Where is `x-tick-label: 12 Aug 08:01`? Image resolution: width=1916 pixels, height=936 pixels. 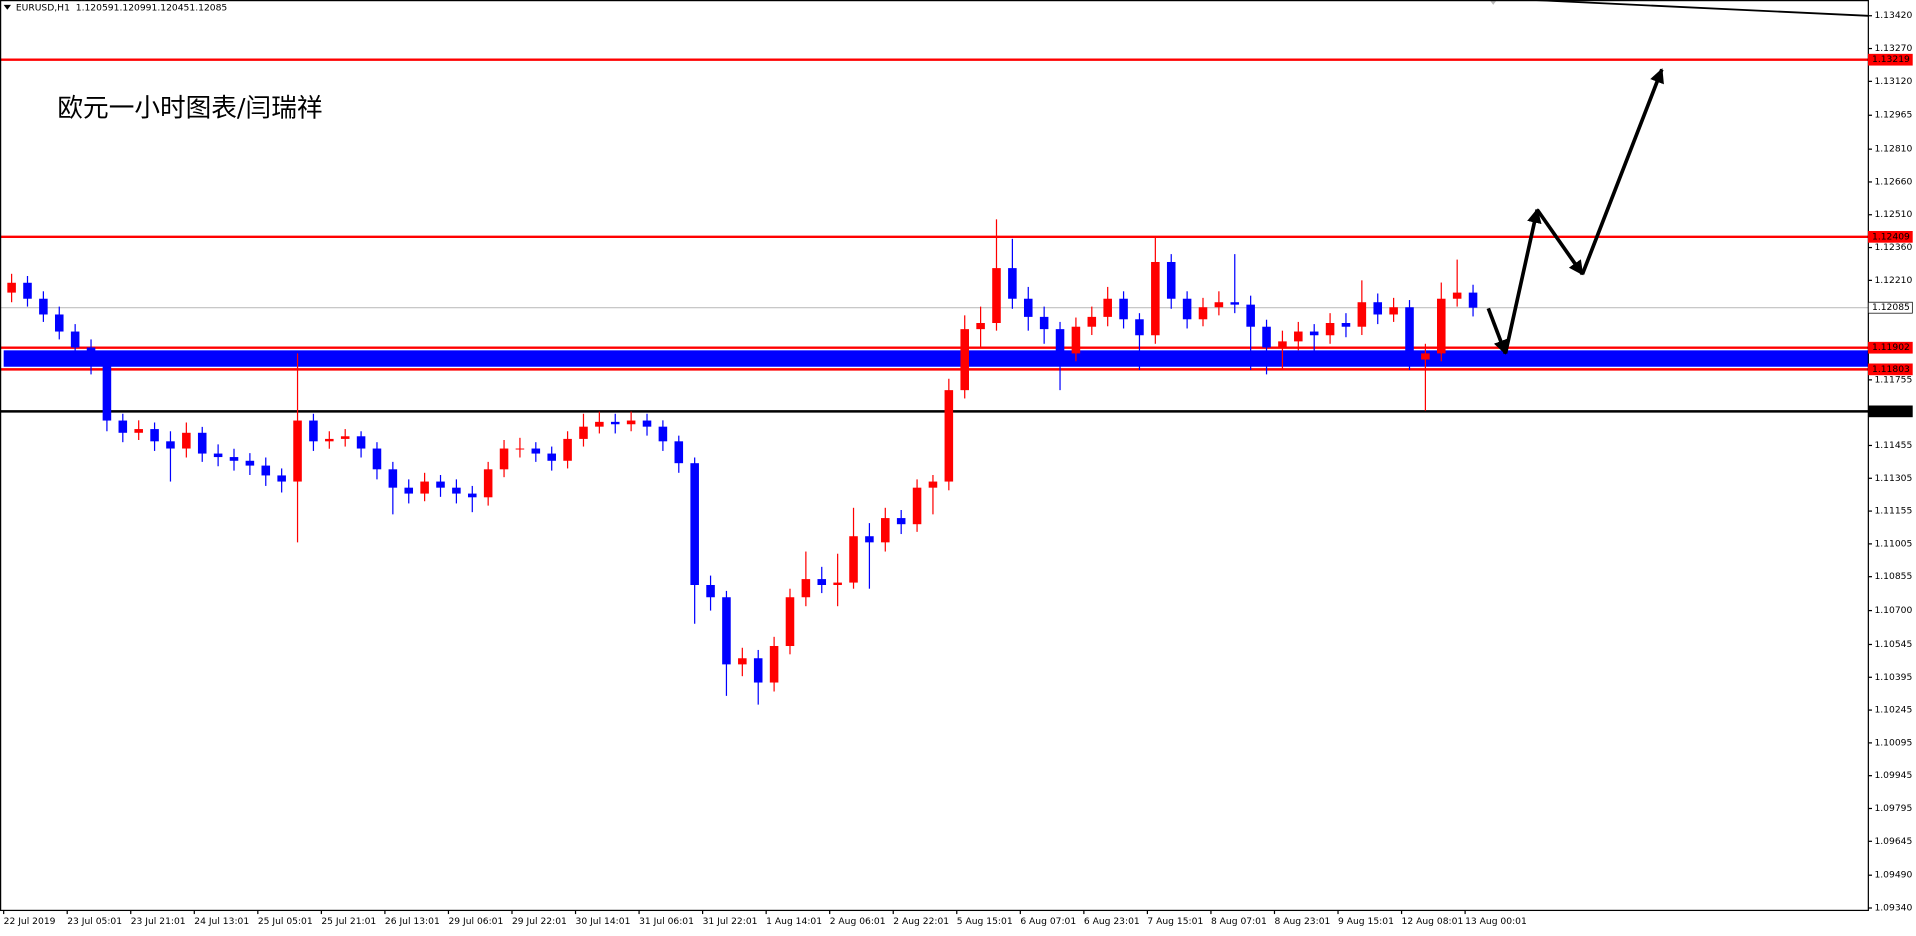 x-tick-label: 12 Aug 08:01 is located at coordinates (1433, 922).